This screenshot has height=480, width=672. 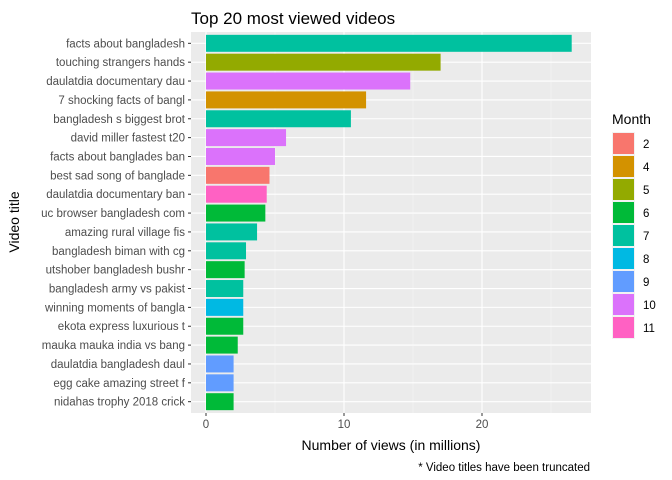 I want to click on y-tick-label: facts about bangladesh, so click(x=125, y=44).